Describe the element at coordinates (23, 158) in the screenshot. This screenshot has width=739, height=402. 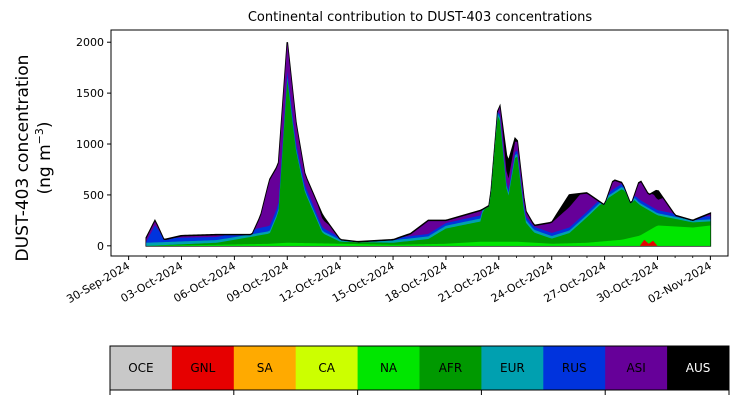
I see `y-axis-label: DUST-403 concentration` at that location.